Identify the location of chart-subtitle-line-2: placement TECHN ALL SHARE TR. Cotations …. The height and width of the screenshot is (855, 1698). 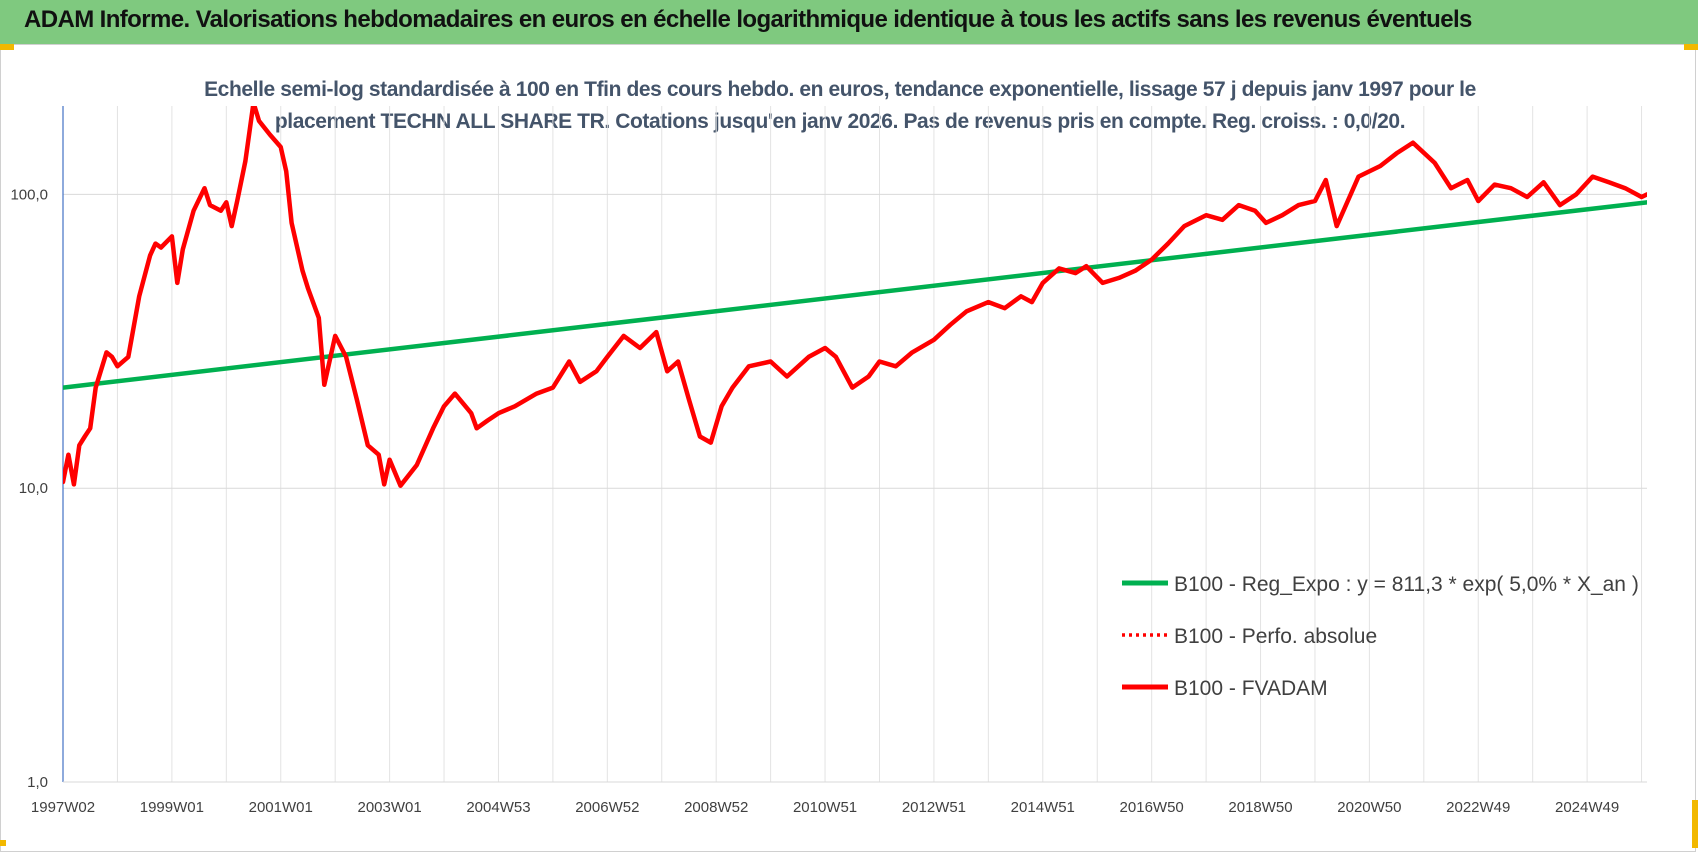
(840, 121).